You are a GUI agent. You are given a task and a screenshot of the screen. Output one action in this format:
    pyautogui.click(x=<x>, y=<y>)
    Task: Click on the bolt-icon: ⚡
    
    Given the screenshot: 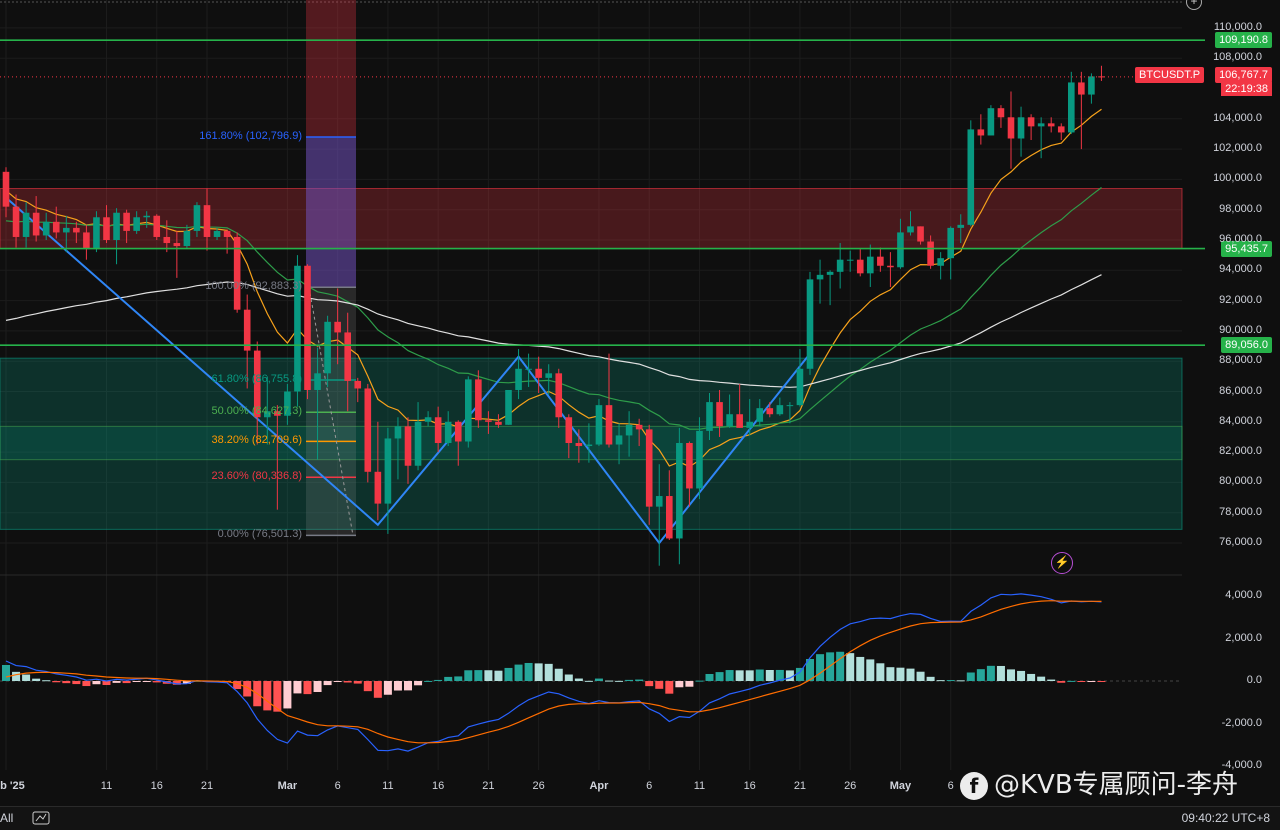 What is the action you would take?
    pyautogui.click(x=1062, y=563)
    